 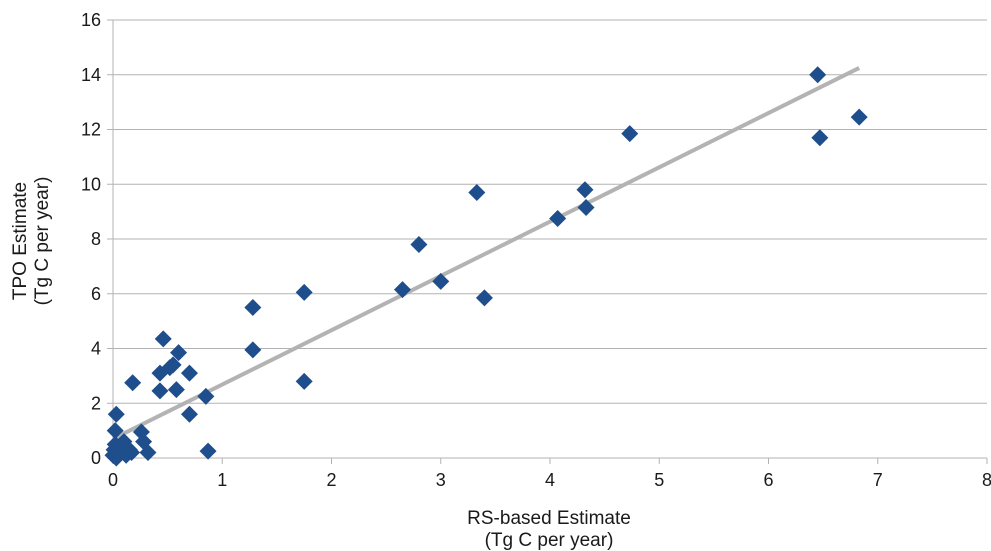 I want to click on y-tick-label-2: 4, so click(x=96, y=349).